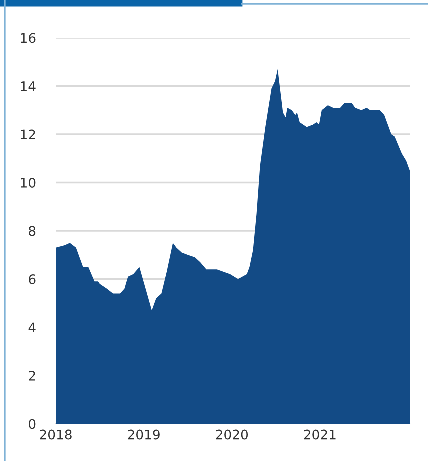 The height and width of the screenshot is (461, 428). What do you see at coordinates (232, 435) in the screenshot?
I see `x-tick-label: 2020` at bounding box center [232, 435].